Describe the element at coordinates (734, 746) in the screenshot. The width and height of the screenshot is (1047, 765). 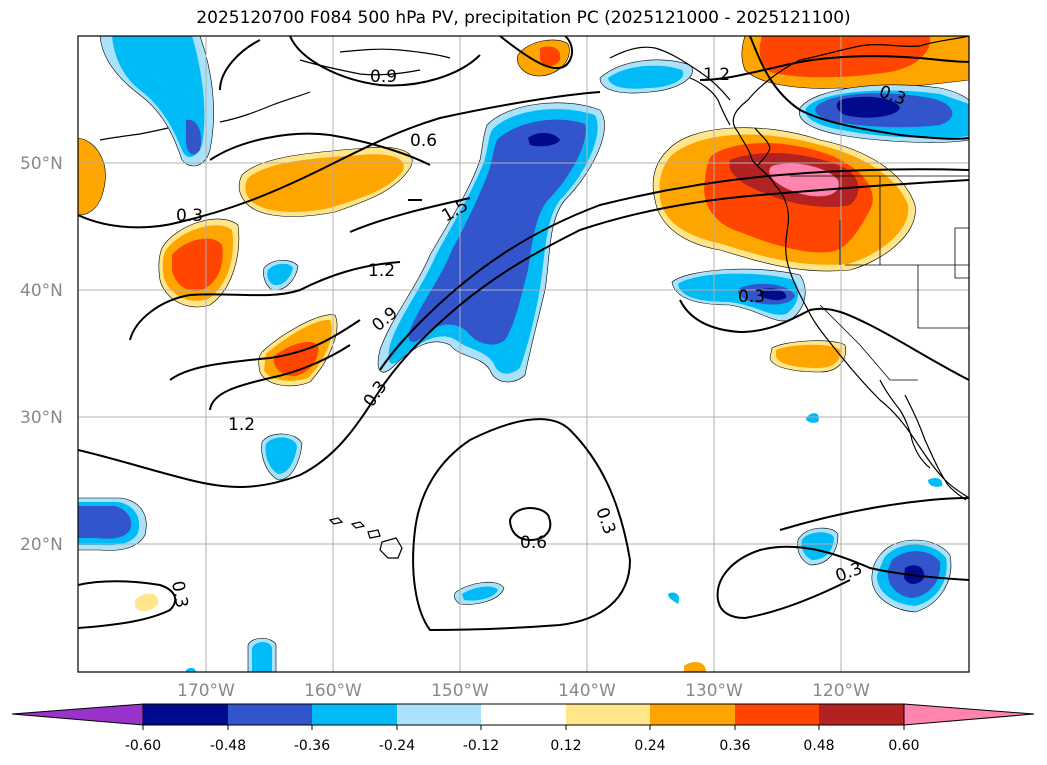
I see `colorbar-tick-label: 0.36` at that location.